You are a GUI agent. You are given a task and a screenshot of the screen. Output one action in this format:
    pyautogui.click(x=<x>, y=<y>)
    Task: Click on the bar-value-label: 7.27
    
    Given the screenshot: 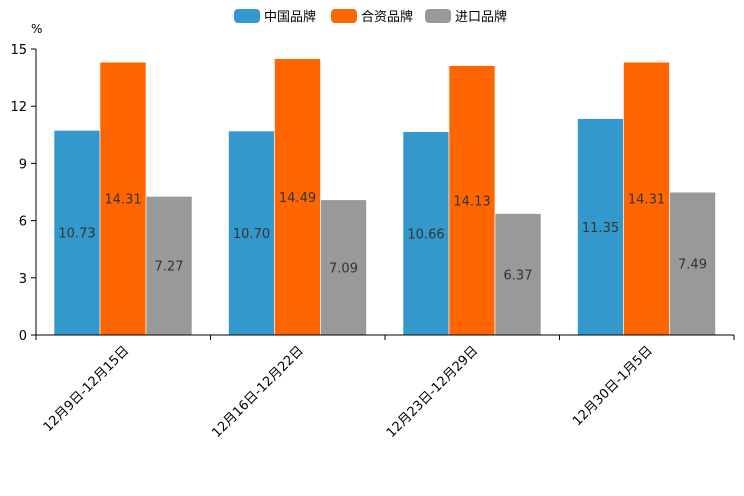 What is the action you would take?
    pyautogui.click(x=169, y=267)
    